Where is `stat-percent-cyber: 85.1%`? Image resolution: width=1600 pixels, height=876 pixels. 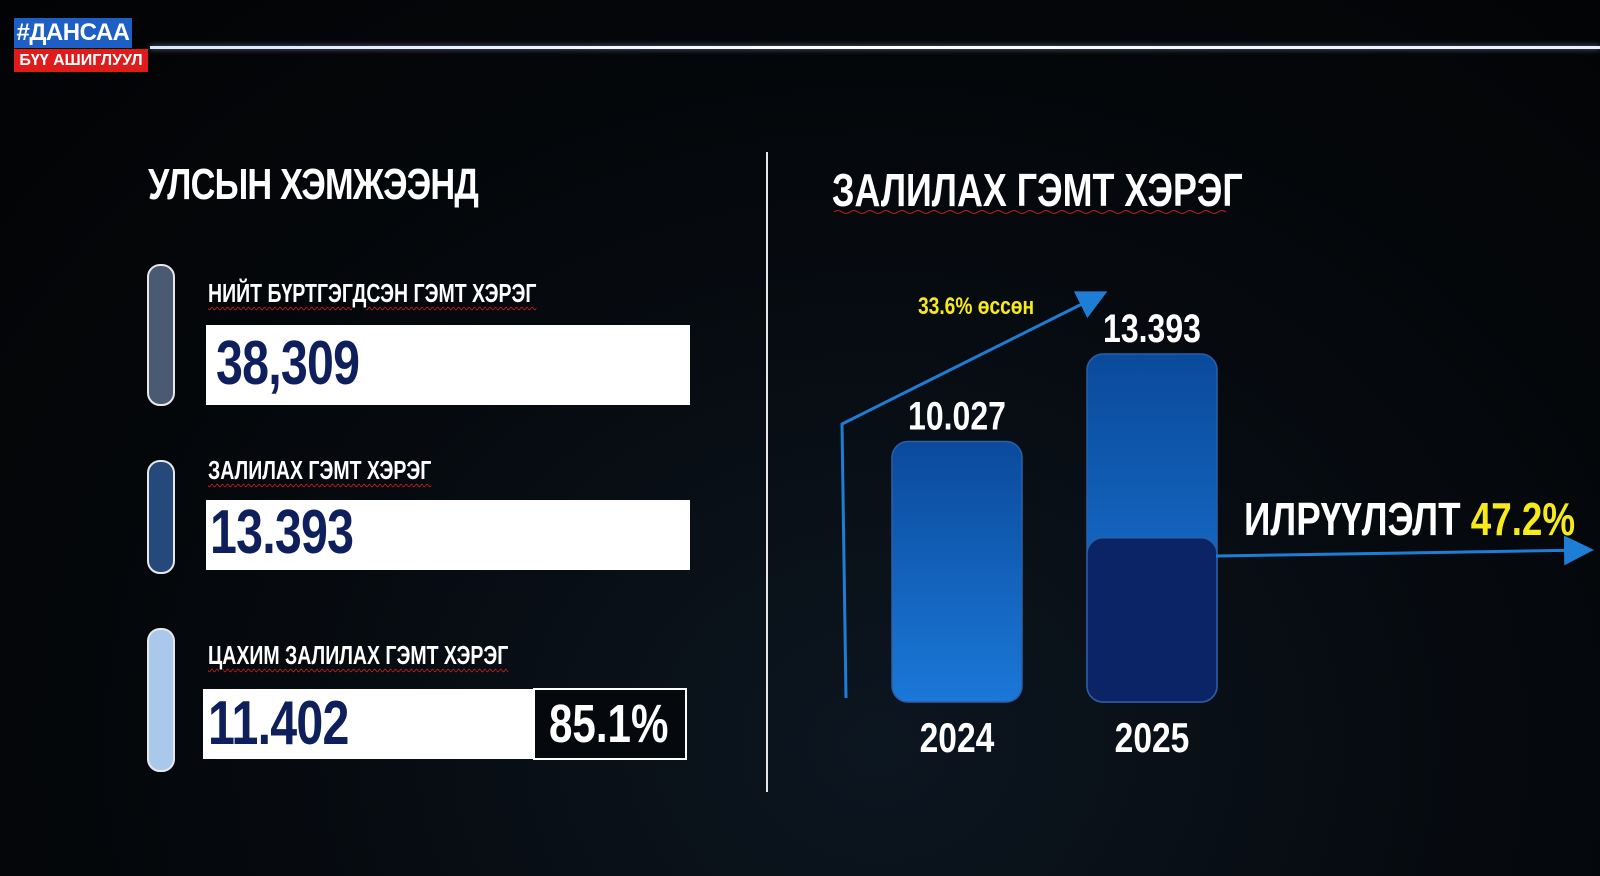
stat-percent-cyber: 85.1% is located at coordinates (609, 724).